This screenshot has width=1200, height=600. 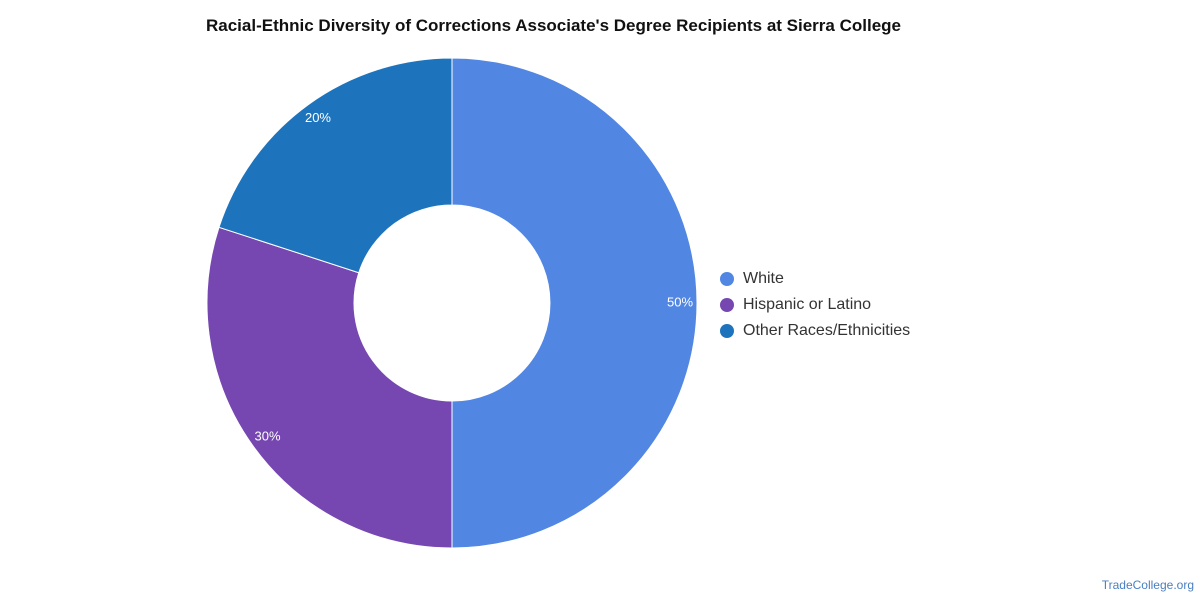 What do you see at coordinates (318, 117) in the screenshot?
I see `slice-value-label: 20%` at bounding box center [318, 117].